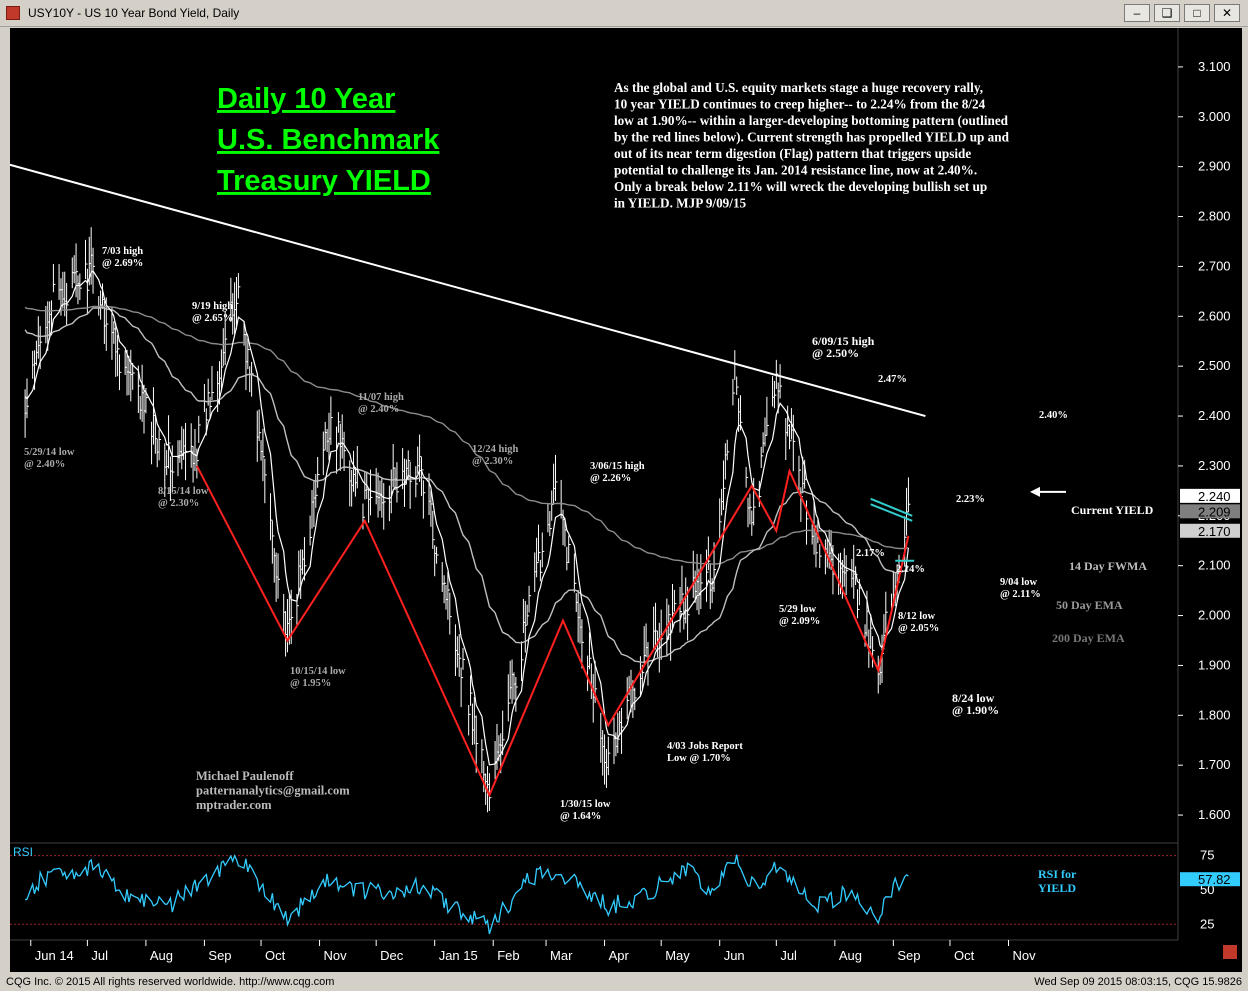  What do you see at coordinates (1214, 496) in the screenshot?
I see `price-flag-label: 2.240` at bounding box center [1214, 496].